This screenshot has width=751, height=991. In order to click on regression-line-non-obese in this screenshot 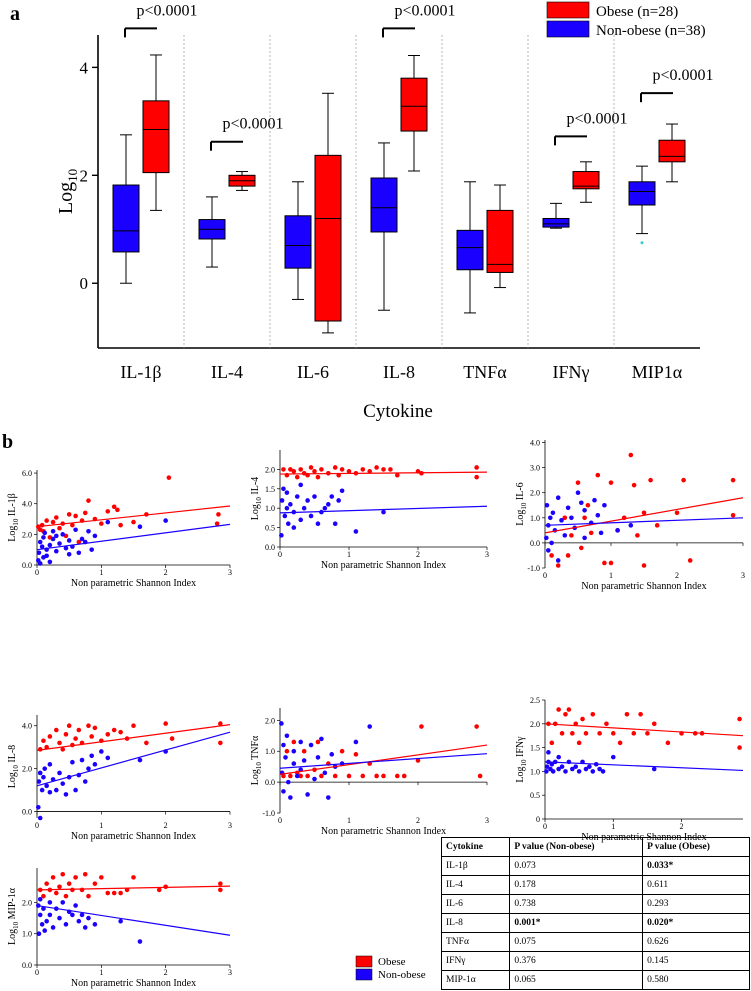, I will do `click(133, 920)`.